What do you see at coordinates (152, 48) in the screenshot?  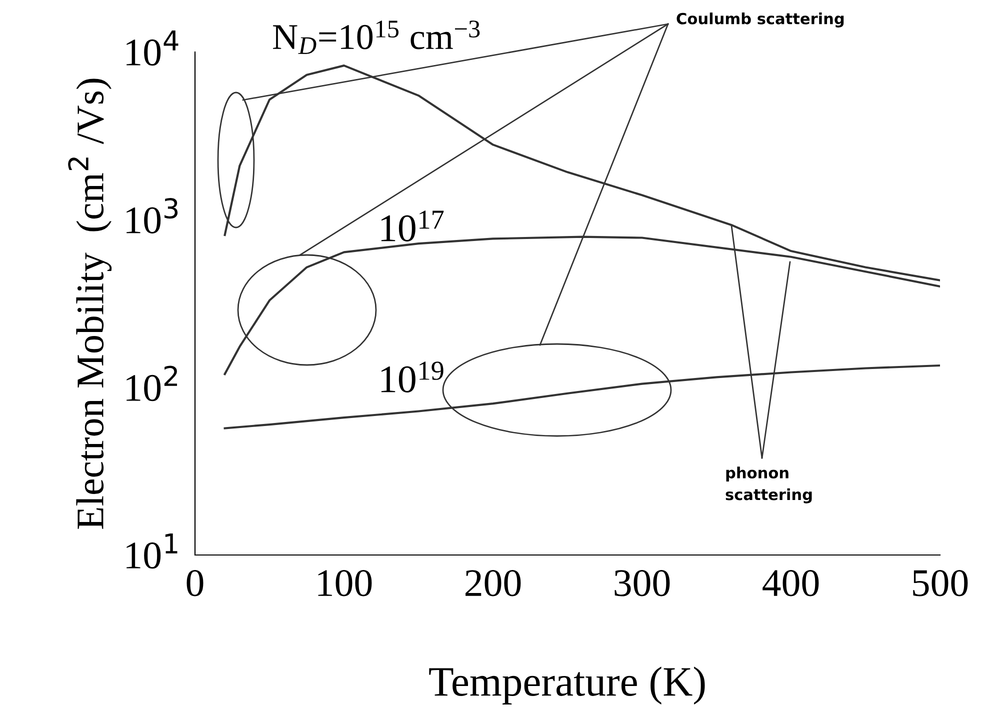 I see `y-tick-label: 10$^{4}$` at bounding box center [152, 48].